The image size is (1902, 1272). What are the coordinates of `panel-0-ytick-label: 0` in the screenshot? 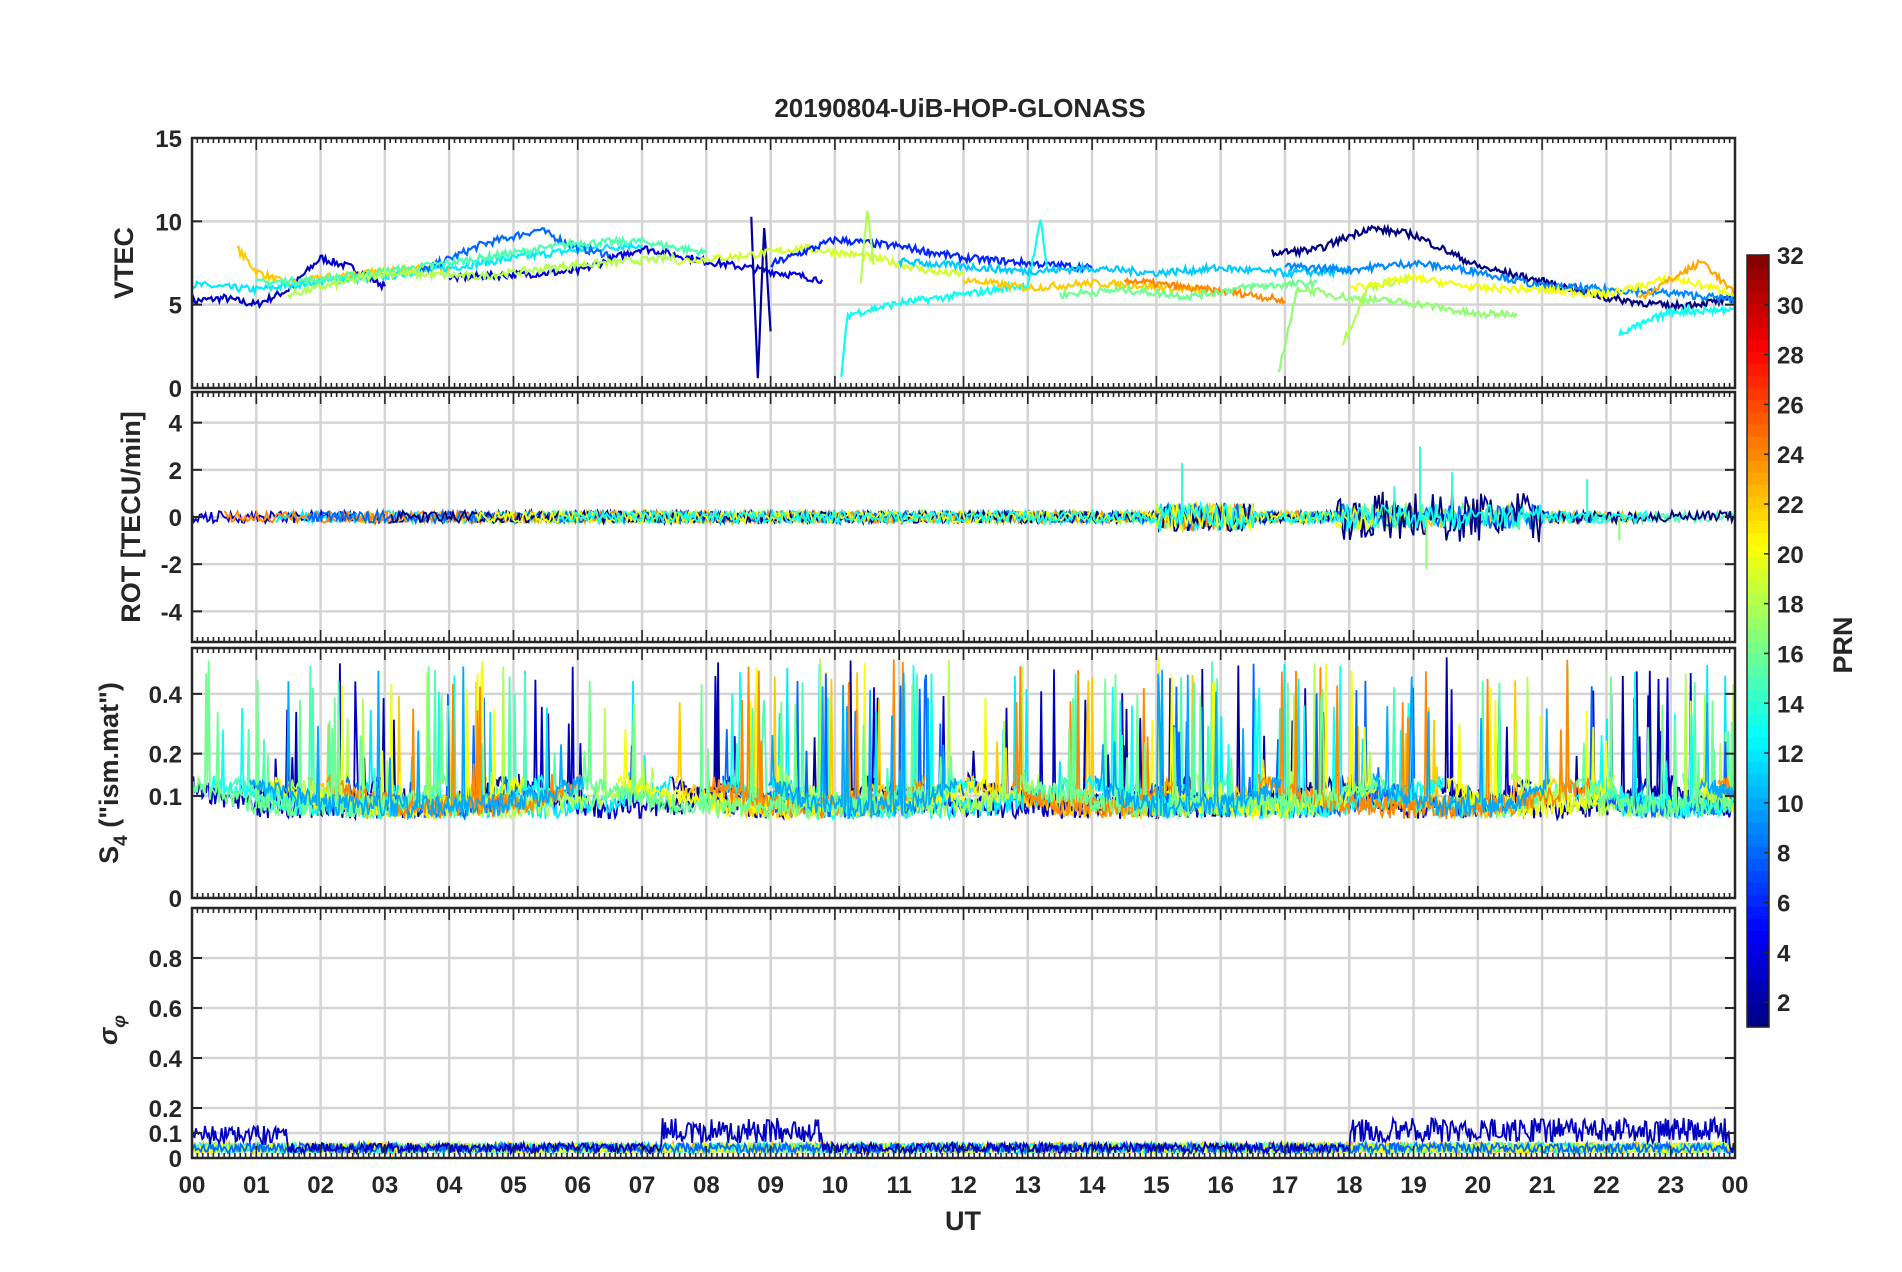 It's located at (175, 389).